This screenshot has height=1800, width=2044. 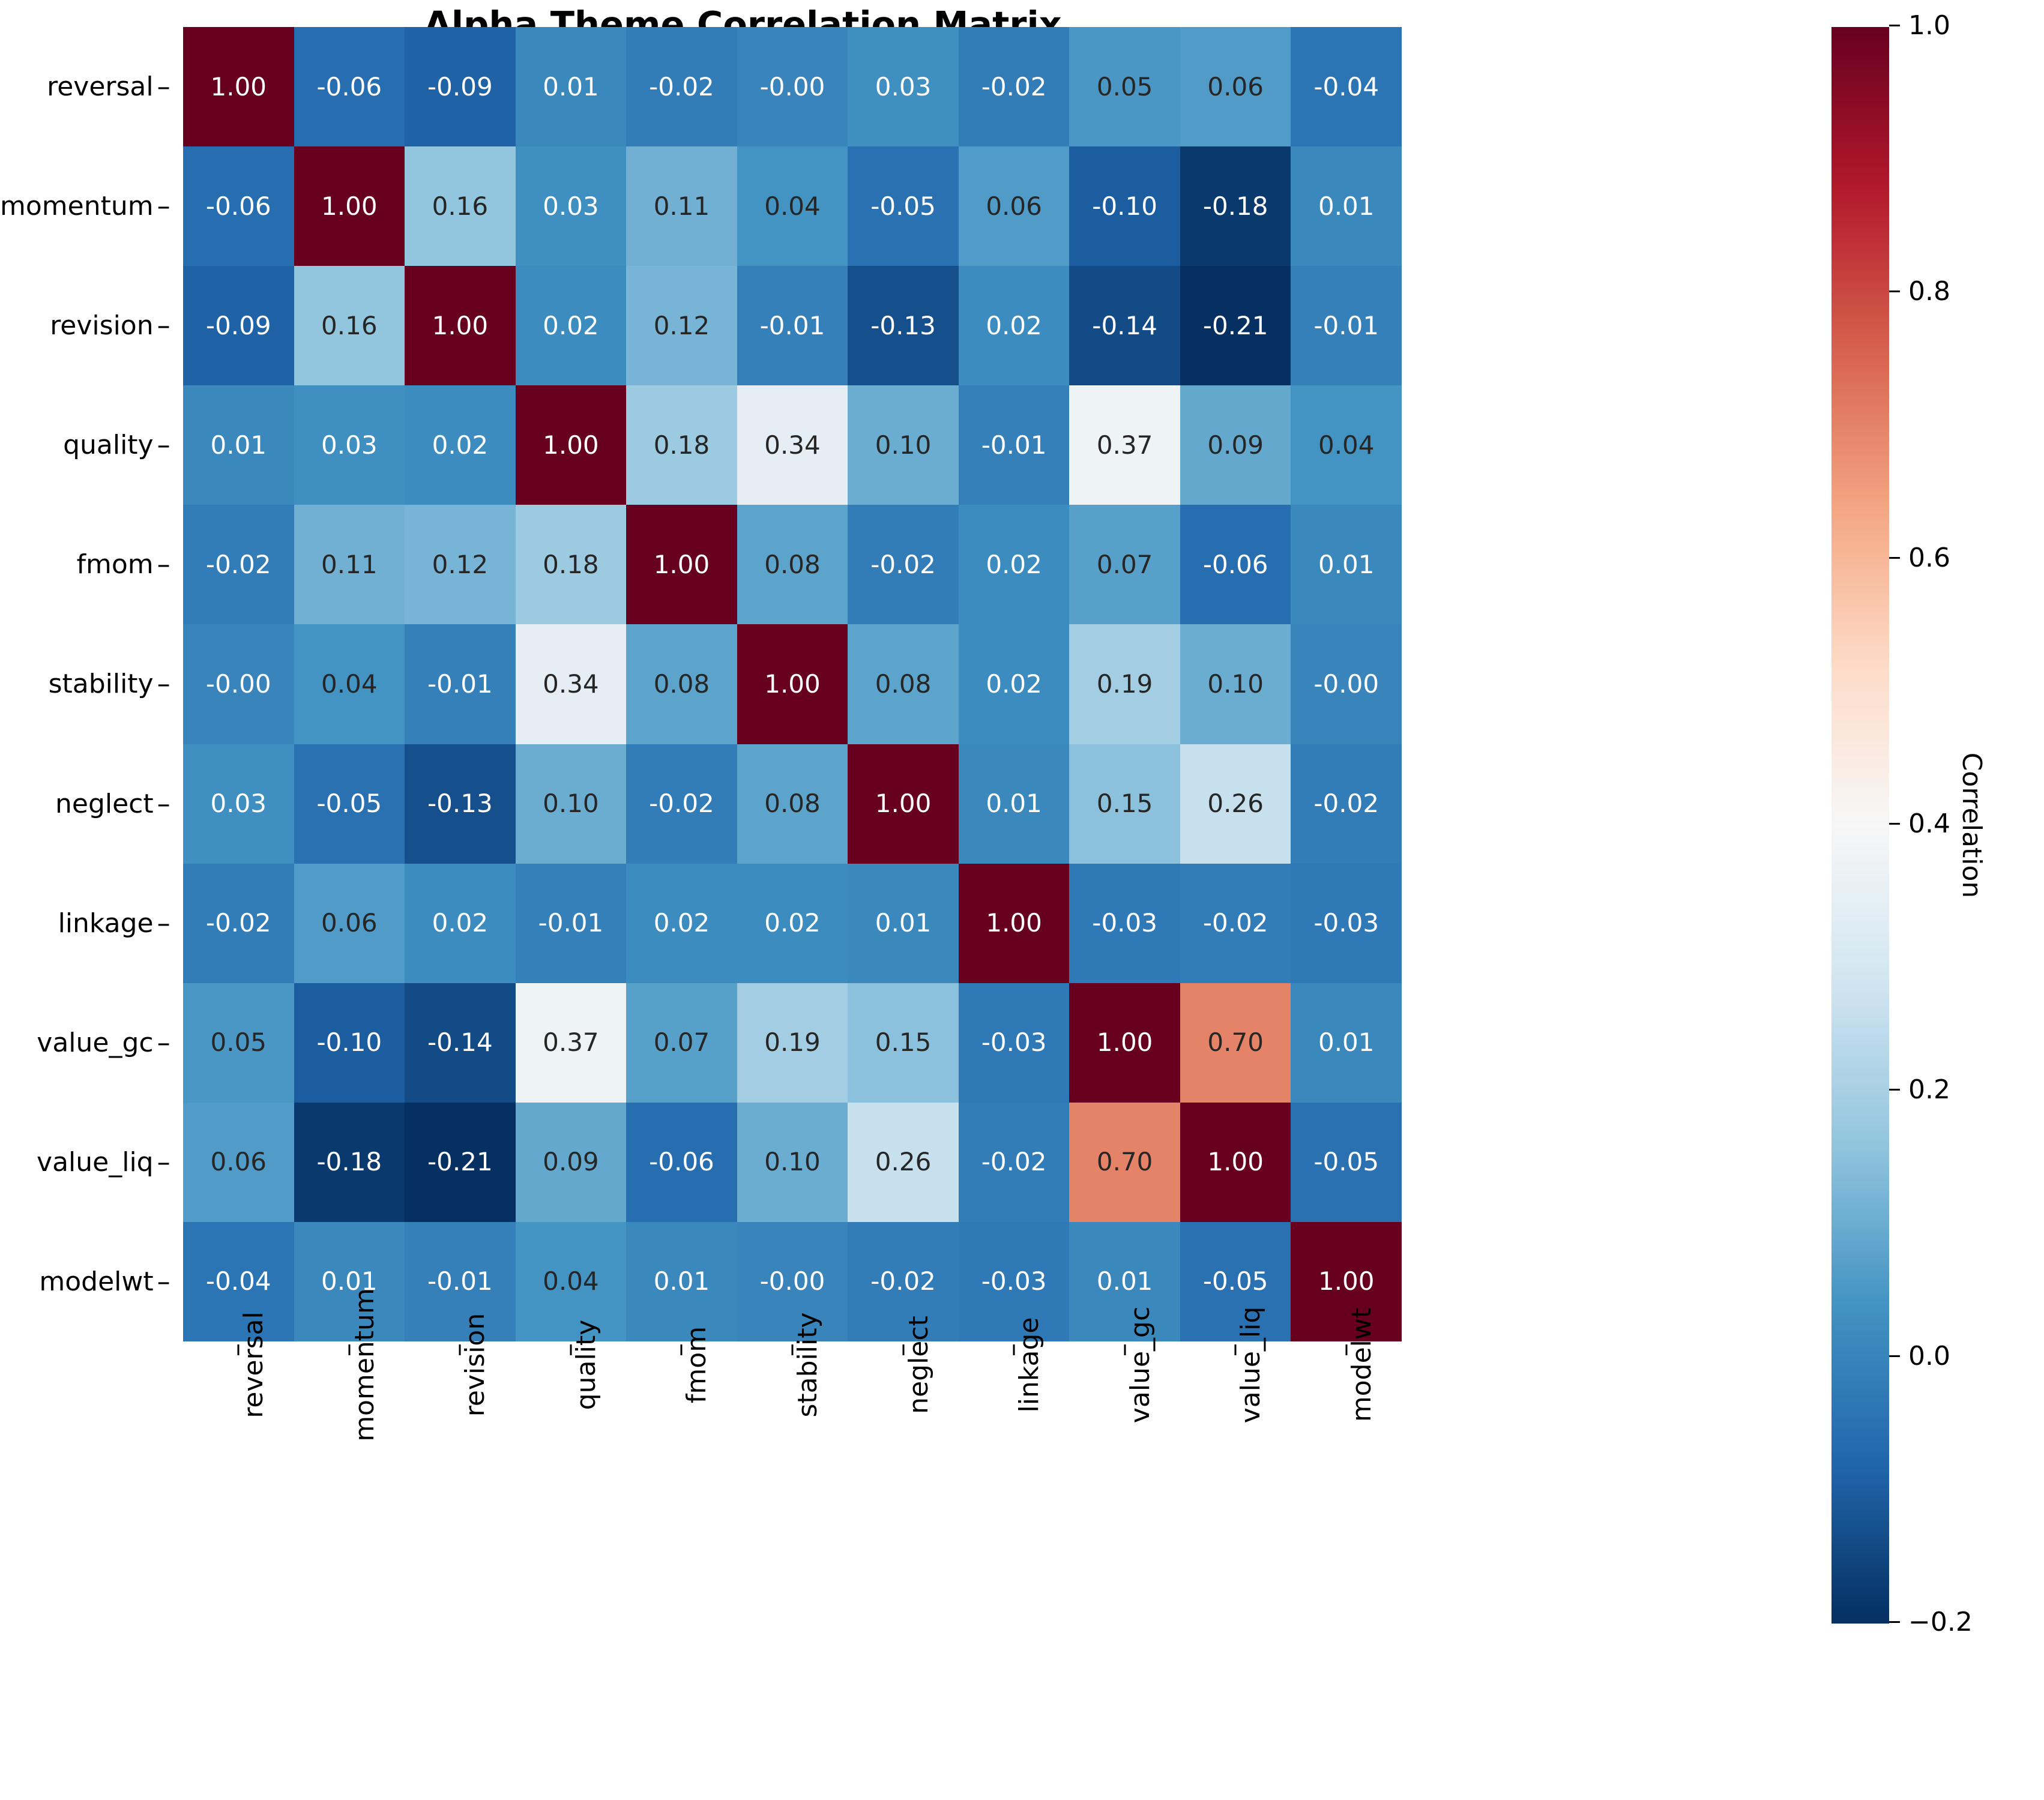 I want to click on colorbar-tick-label: 0.4, so click(x=1929, y=823).